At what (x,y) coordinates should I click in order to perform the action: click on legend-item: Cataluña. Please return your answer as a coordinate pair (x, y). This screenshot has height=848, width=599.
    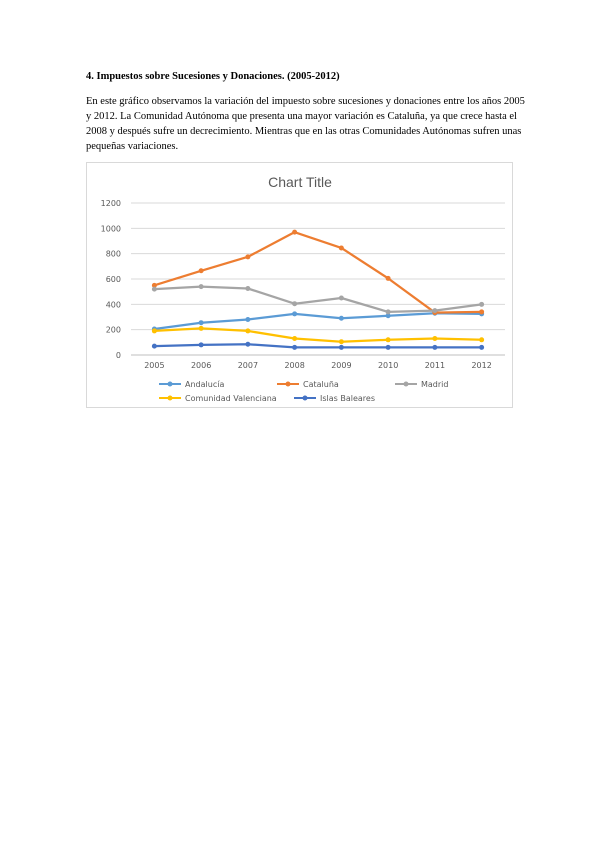
    Looking at the image, I should click on (308, 384).